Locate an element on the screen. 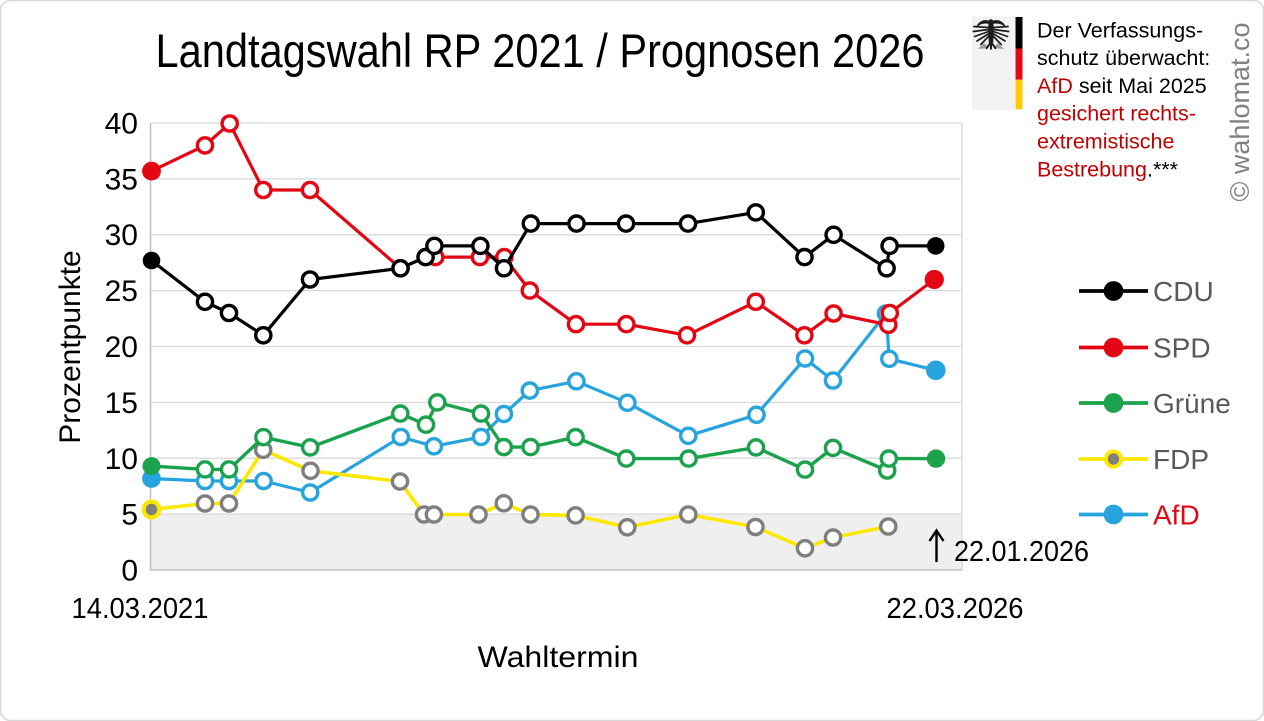 The image size is (1264, 721). svg-text: 22.01.2026 is located at coordinates (1021, 552).